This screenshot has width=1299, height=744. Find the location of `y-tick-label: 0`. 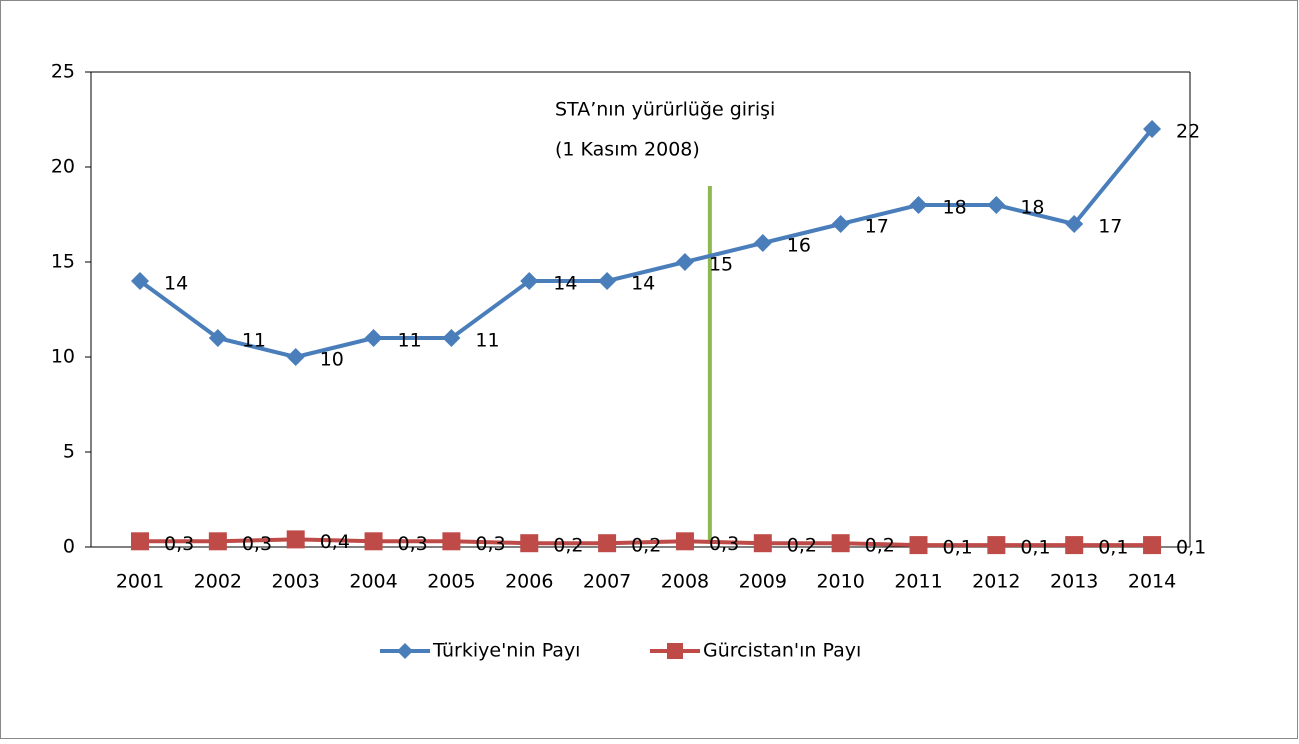

y-tick-label: 0 is located at coordinates (69, 547).